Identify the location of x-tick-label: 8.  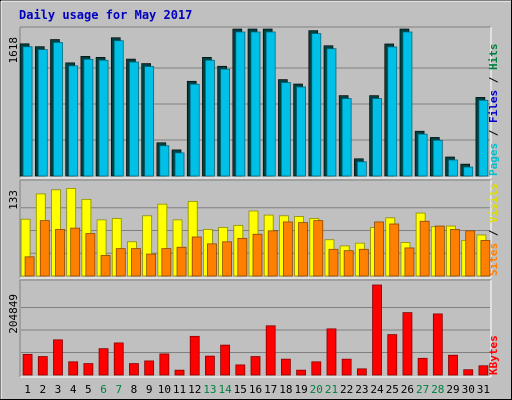
(134, 389).